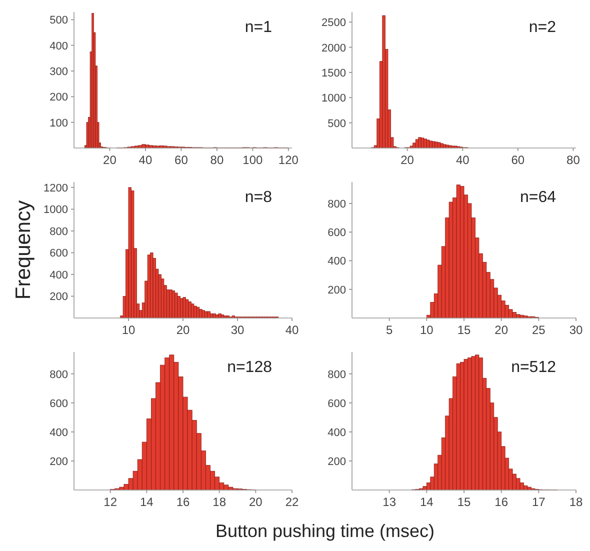 Image resolution: width=590 pixels, height=551 pixels. I want to click on x-tick-label: 25, so click(539, 330).